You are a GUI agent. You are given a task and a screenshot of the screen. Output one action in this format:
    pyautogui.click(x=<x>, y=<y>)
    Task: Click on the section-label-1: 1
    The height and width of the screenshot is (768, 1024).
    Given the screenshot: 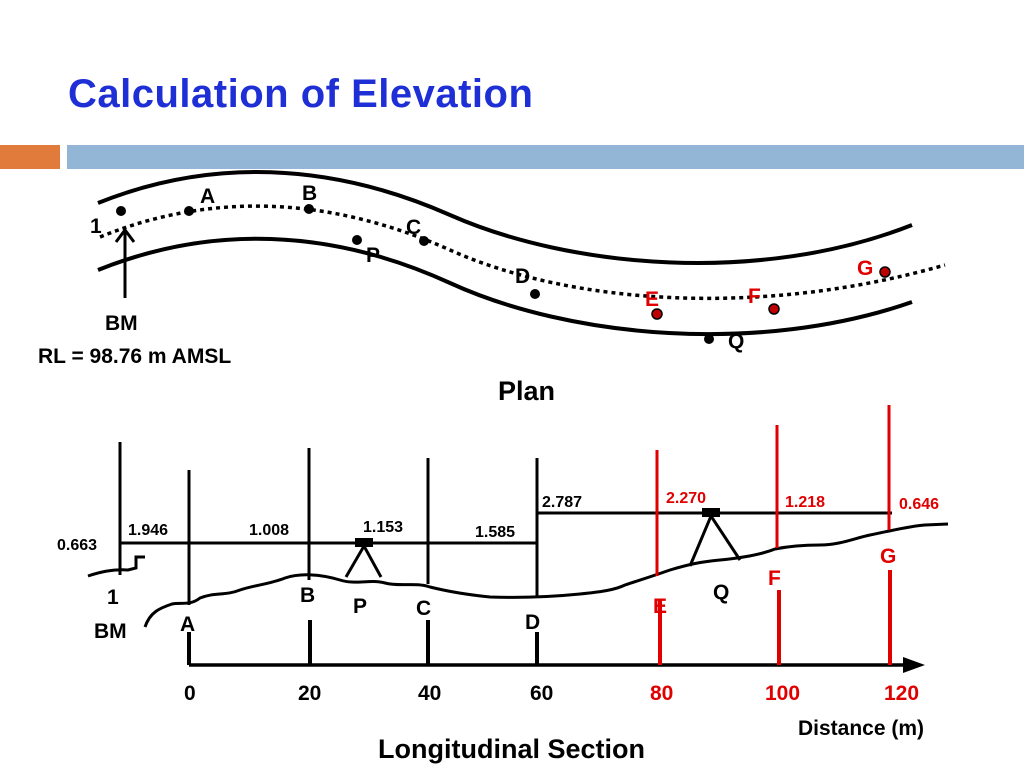 What is the action you would take?
    pyautogui.click(x=113, y=597)
    